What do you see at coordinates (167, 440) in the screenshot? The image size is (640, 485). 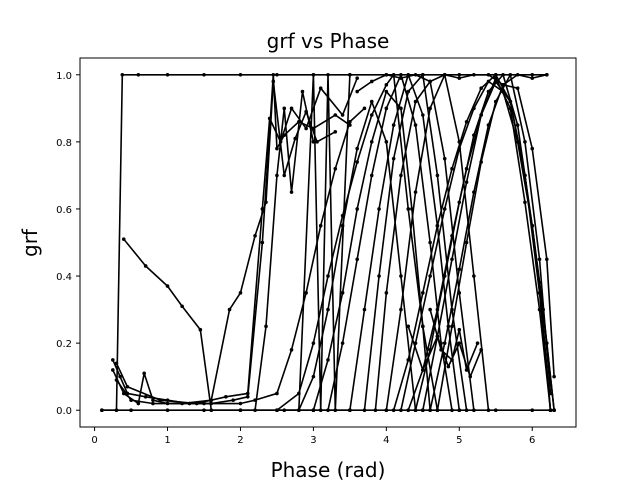 I see `x-tick-label: 1` at bounding box center [167, 440].